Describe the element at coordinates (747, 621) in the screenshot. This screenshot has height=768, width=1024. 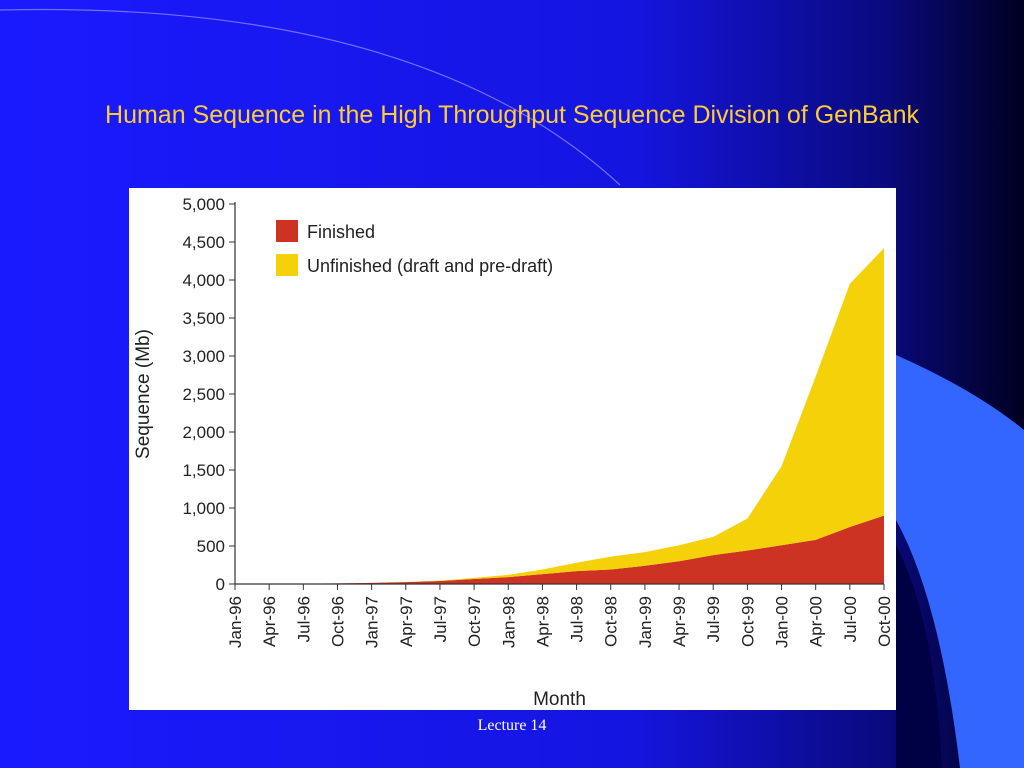
I see `x-tick-label: Oct-99` at that location.